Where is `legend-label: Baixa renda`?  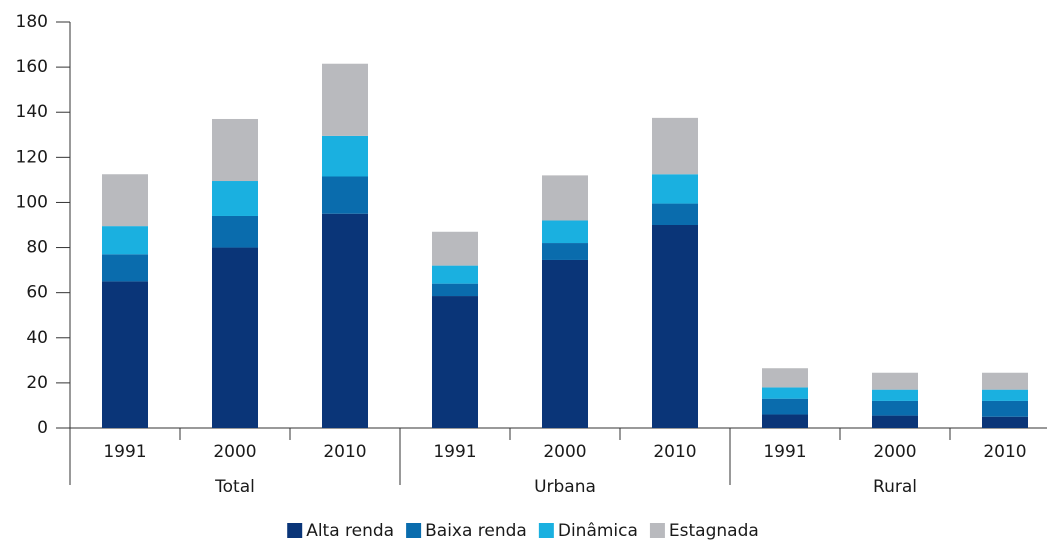
legend-label: Baixa renda is located at coordinates (476, 531).